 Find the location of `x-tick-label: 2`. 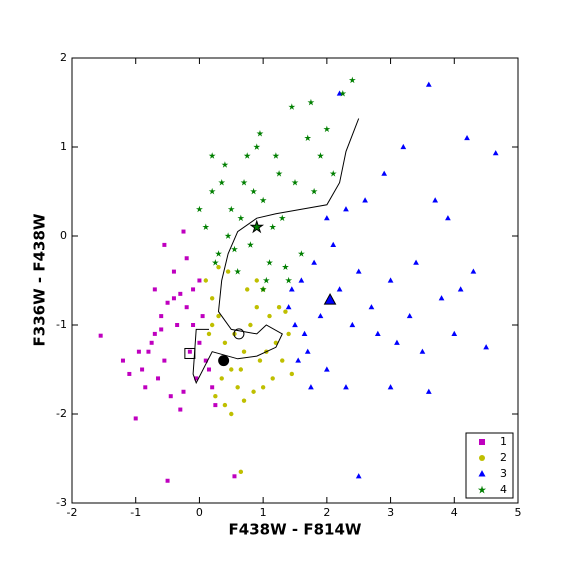

x-tick-label: 2 is located at coordinates (326, 512).